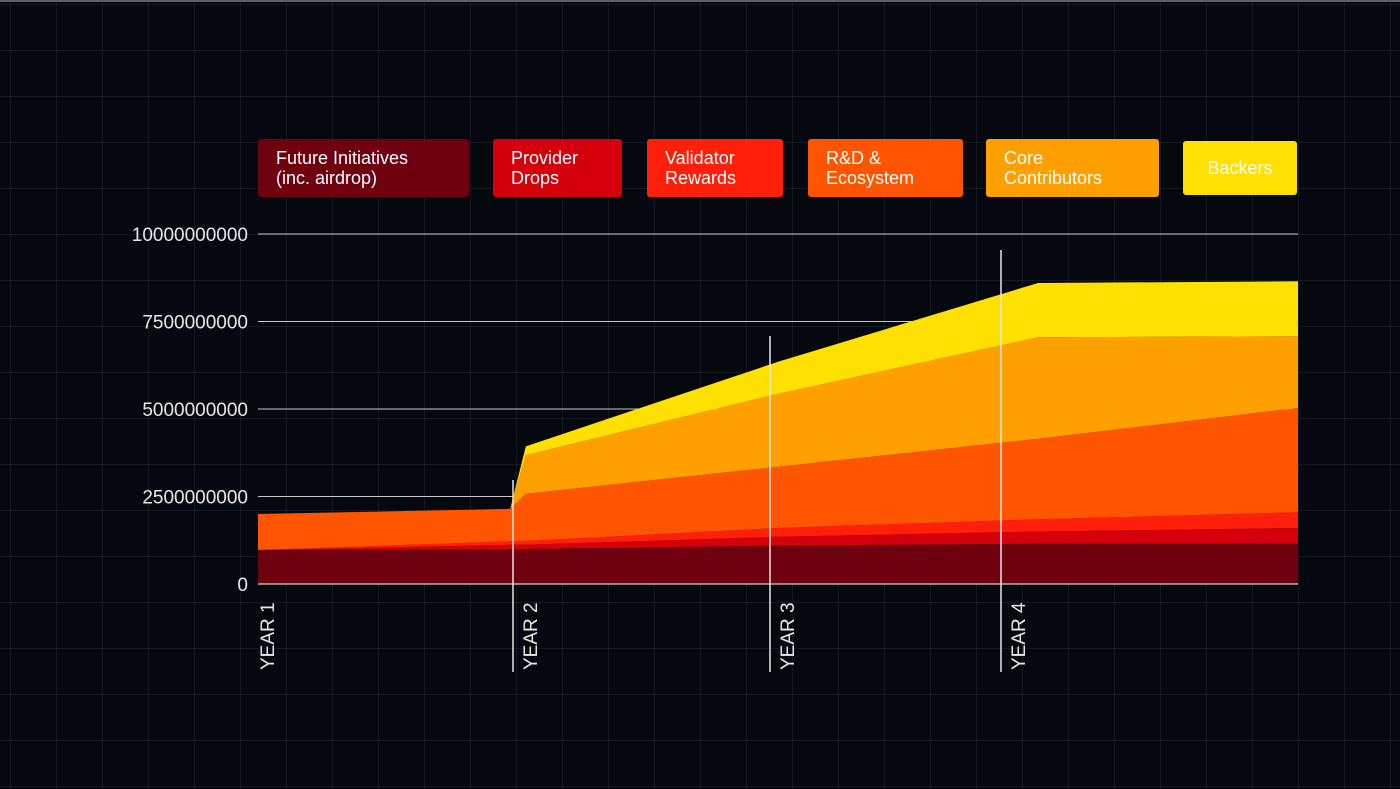 The width and height of the screenshot is (1400, 789). What do you see at coordinates (190, 235) in the screenshot?
I see `y-tick-label: 10000000000` at bounding box center [190, 235].